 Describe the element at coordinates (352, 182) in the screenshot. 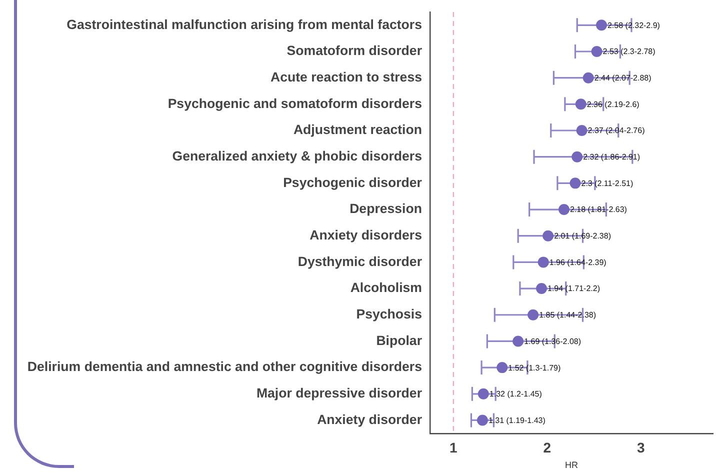

I see `y-tick-label: Psychogenic disorder` at that location.